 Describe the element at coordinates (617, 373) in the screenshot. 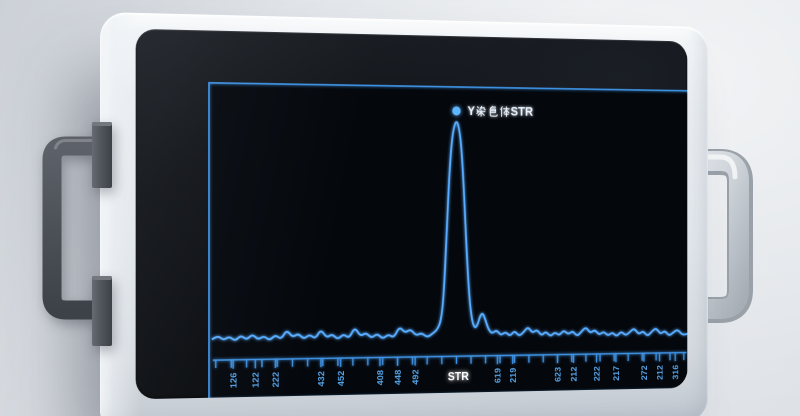

I see `axis-tick-label: 217` at that location.